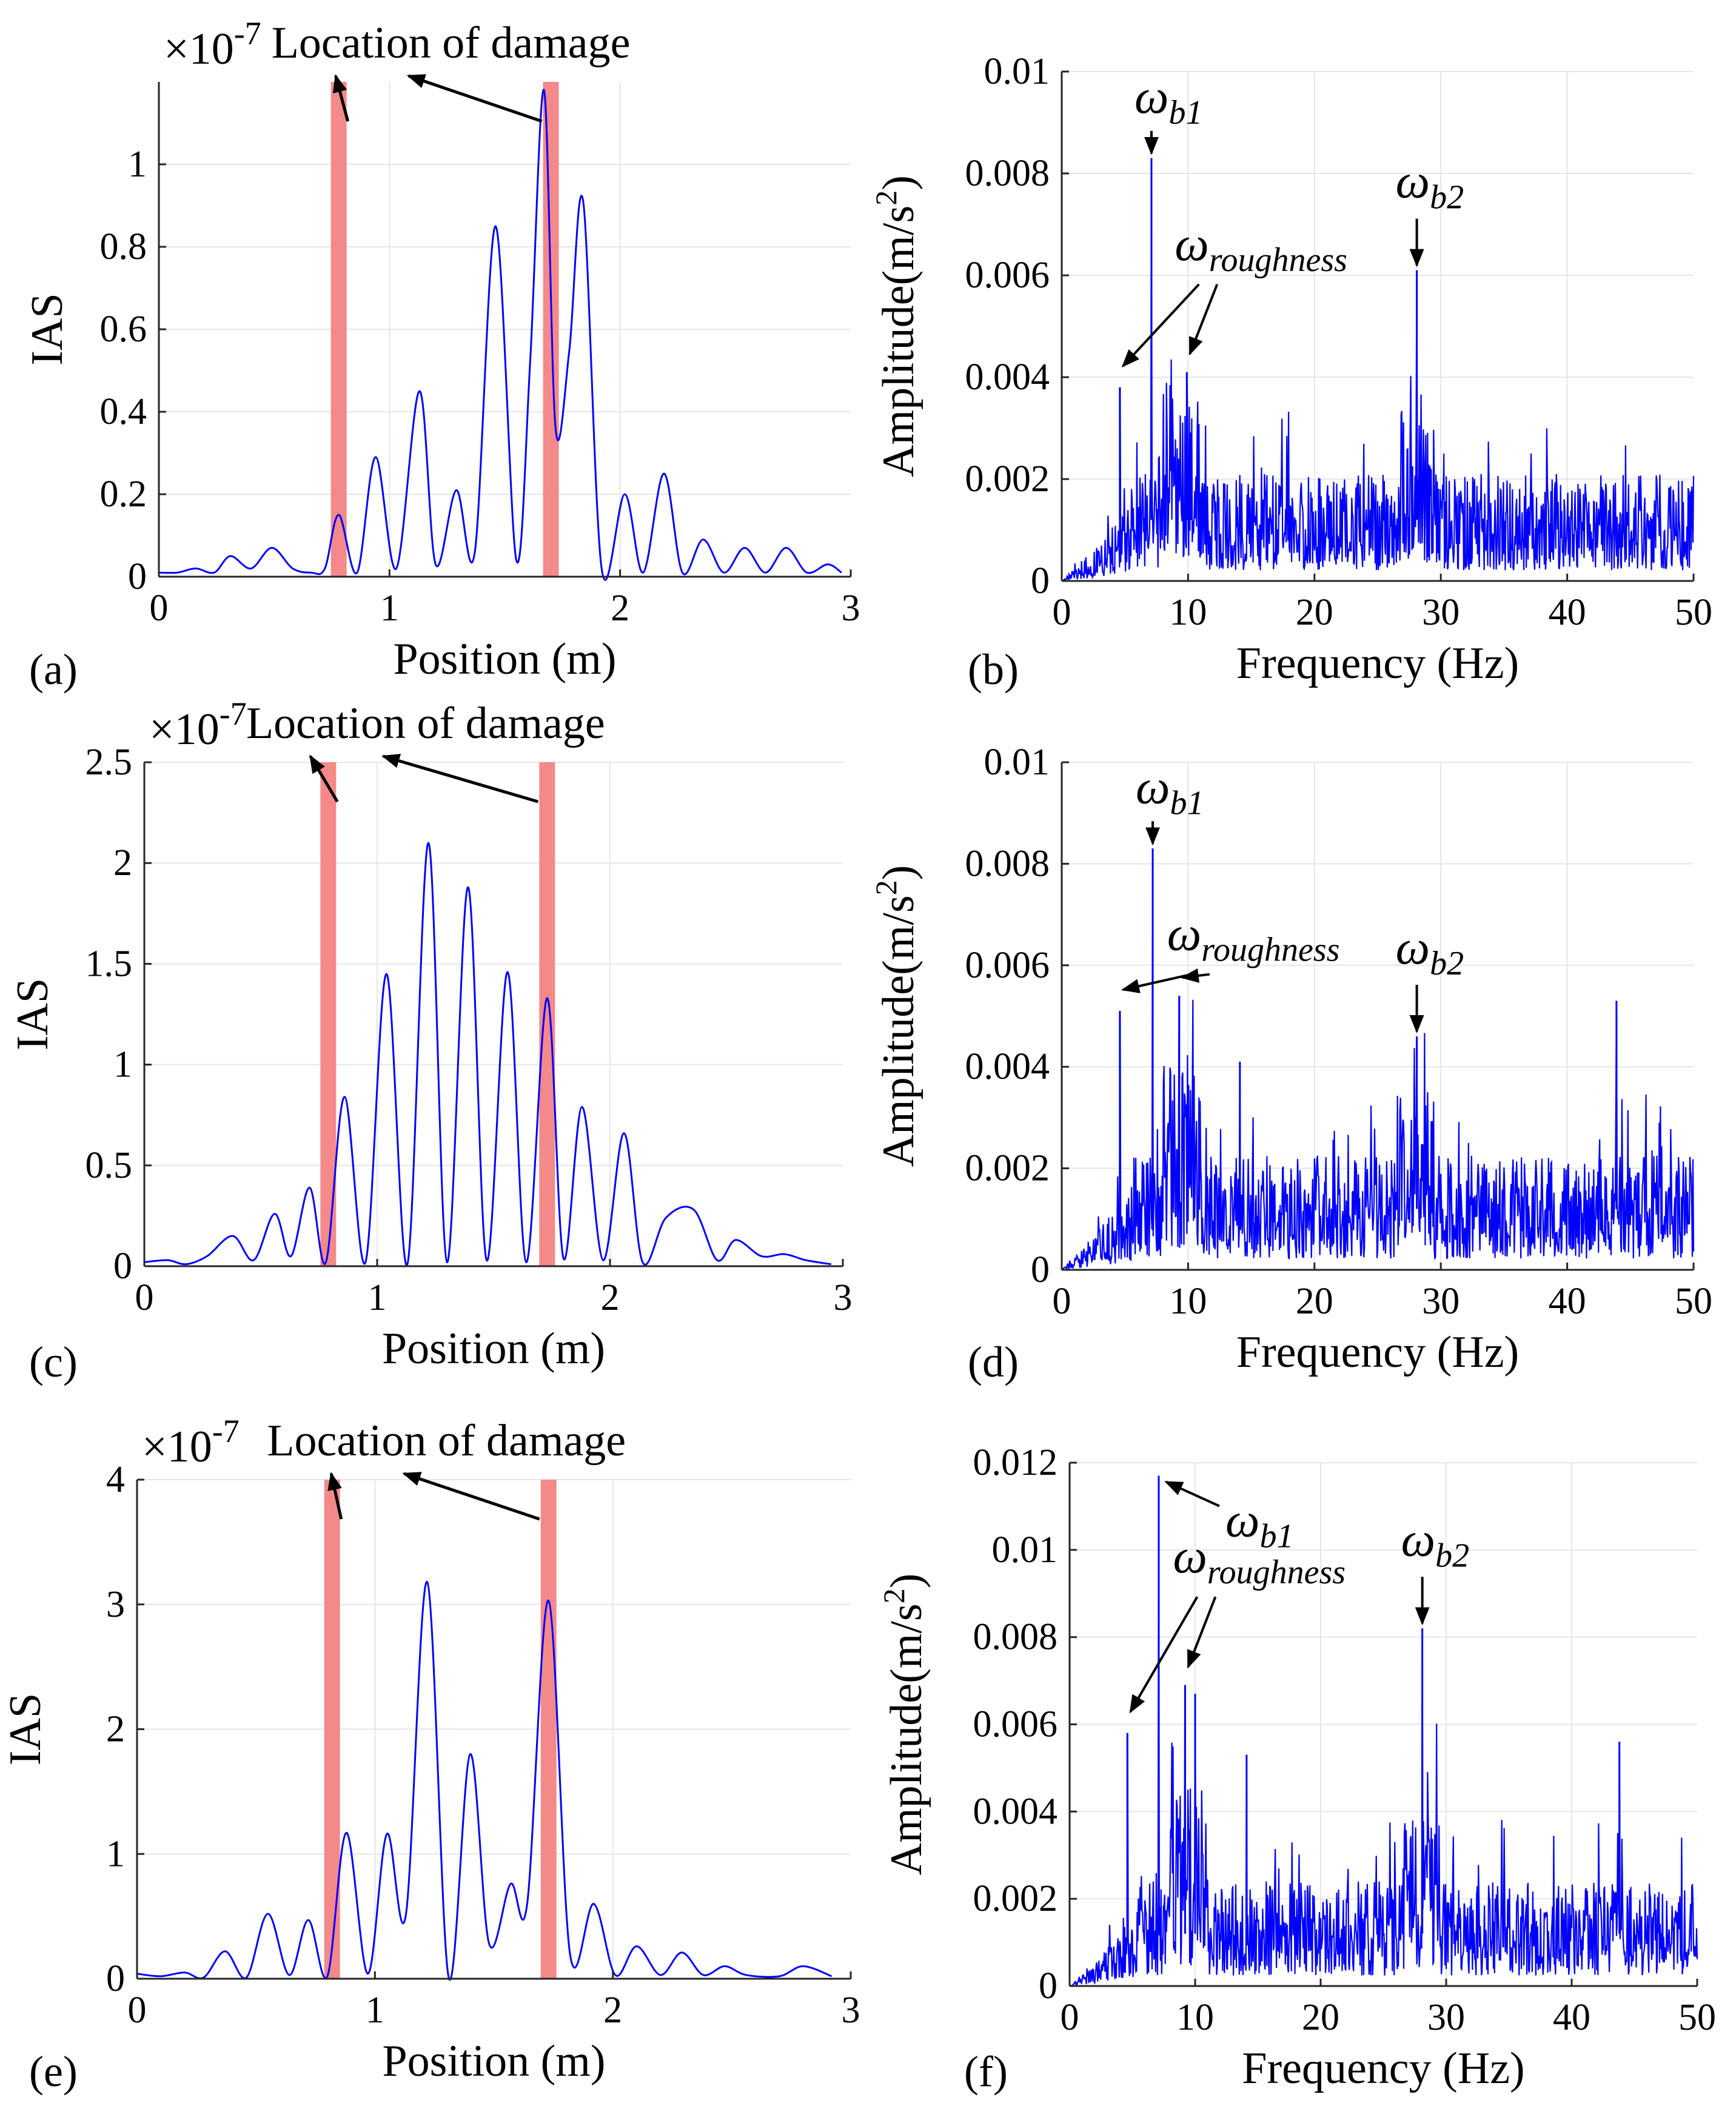 The image size is (1736, 2117). I want to click on y-tick-label: 0.2, so click(124, 494).